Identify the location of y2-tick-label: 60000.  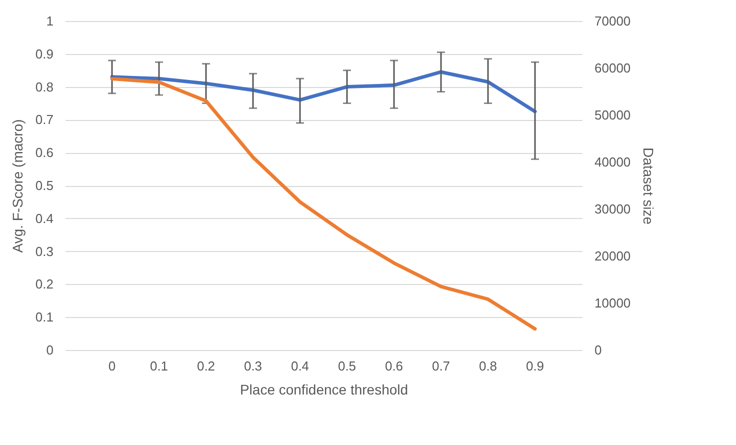
(612, 68).